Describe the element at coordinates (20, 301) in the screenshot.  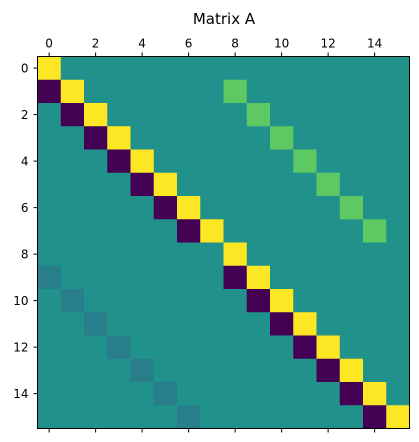
I see `y-tick-label: 10` at that location.